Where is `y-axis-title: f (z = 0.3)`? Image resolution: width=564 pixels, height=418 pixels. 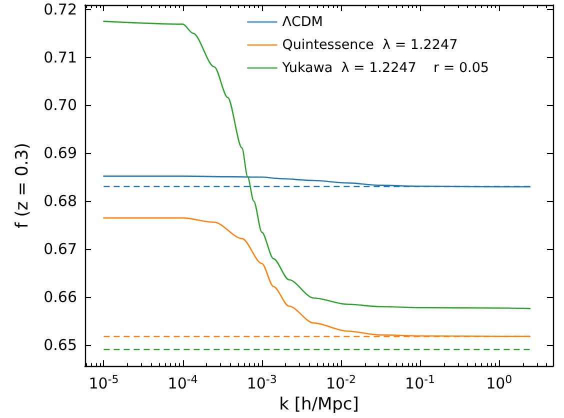 y-axis-title: f (z = 0.3) is located at coordinates (22, 185).